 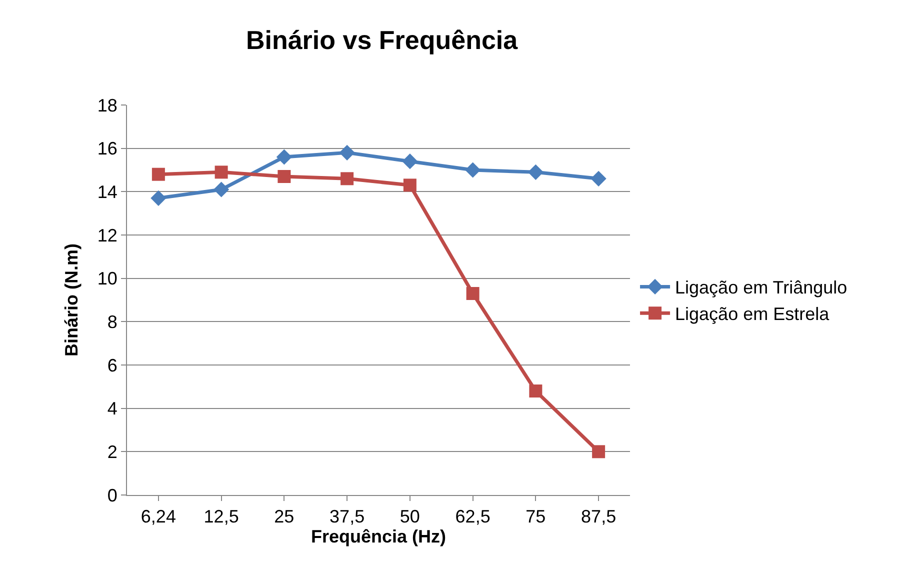 I want to click on y-tick-label: 10, so click(x=107, y=278).